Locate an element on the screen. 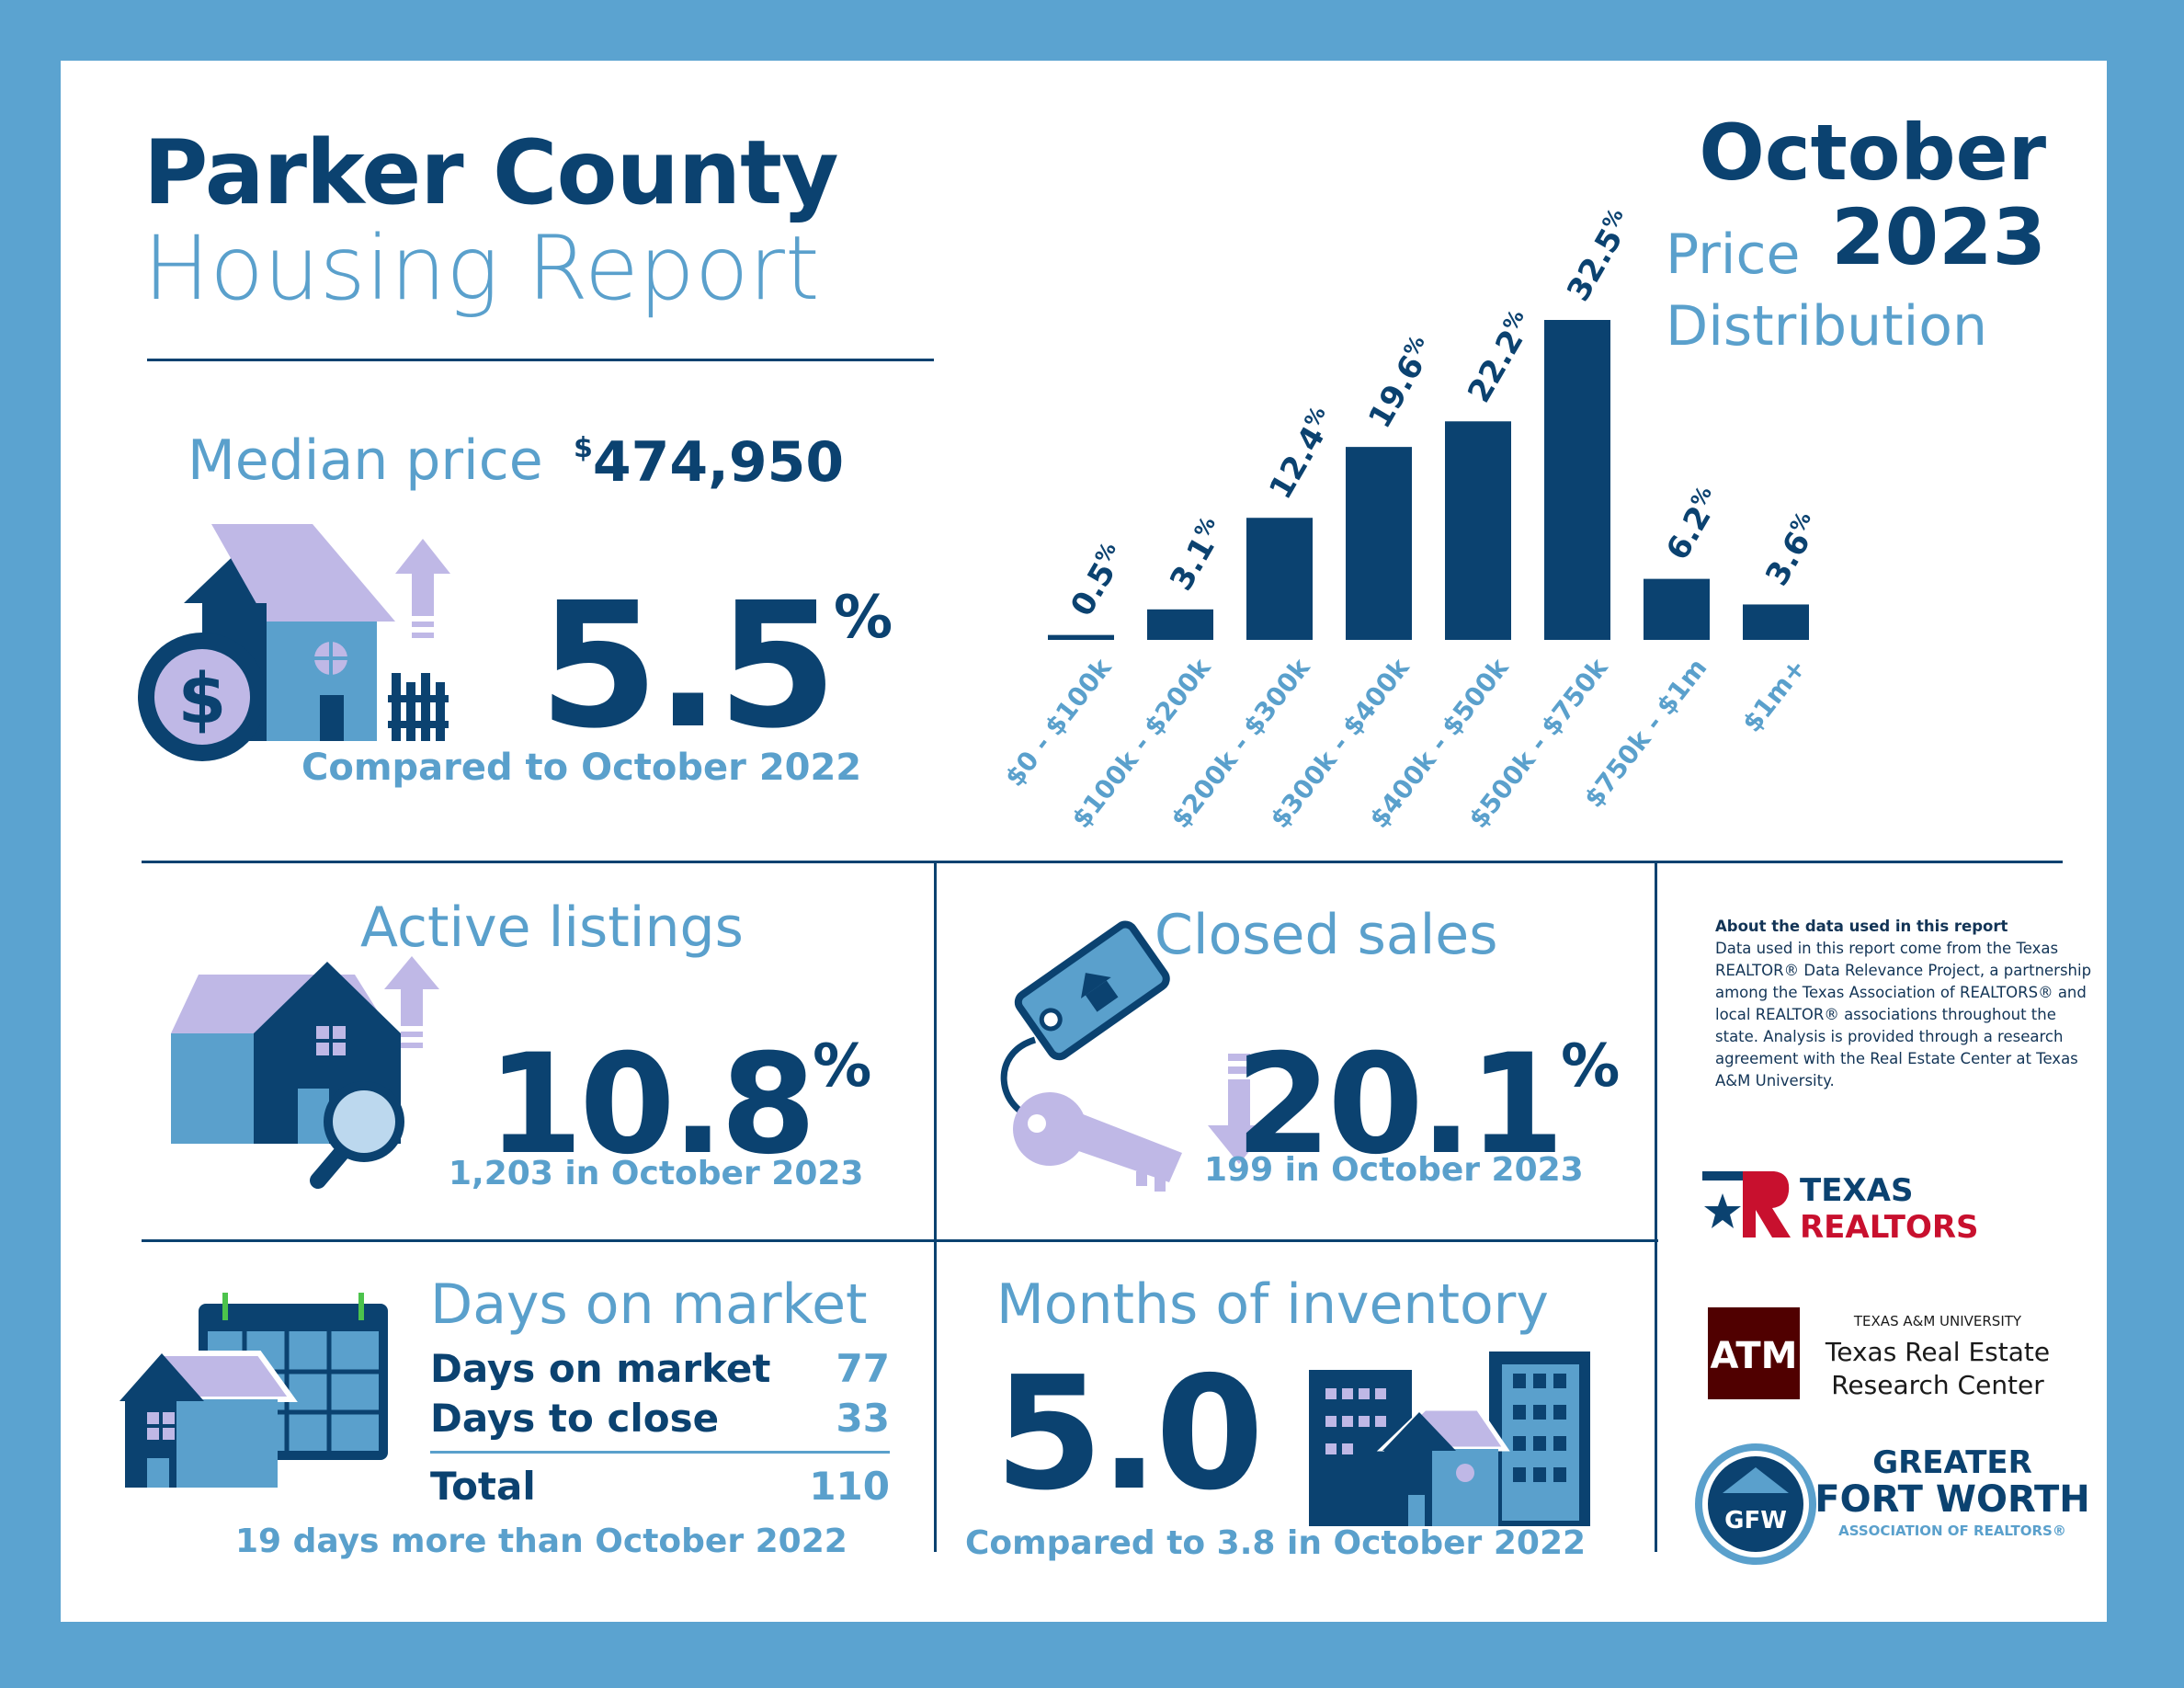 This screenshot has width=2184, height=1688. dom-row-1-value: 77 is located at coordinates (863, 1369).